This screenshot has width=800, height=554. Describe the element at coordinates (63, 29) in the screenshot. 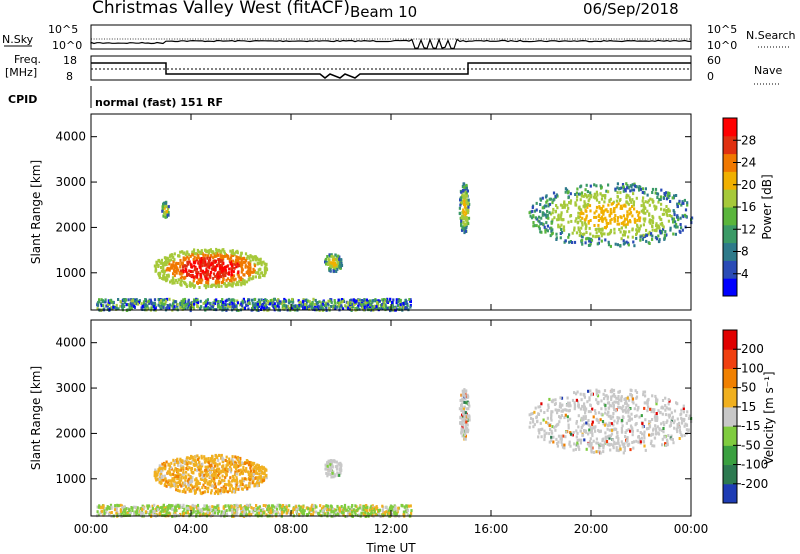

I see `nsky-tick-top: 10^5` at that location.